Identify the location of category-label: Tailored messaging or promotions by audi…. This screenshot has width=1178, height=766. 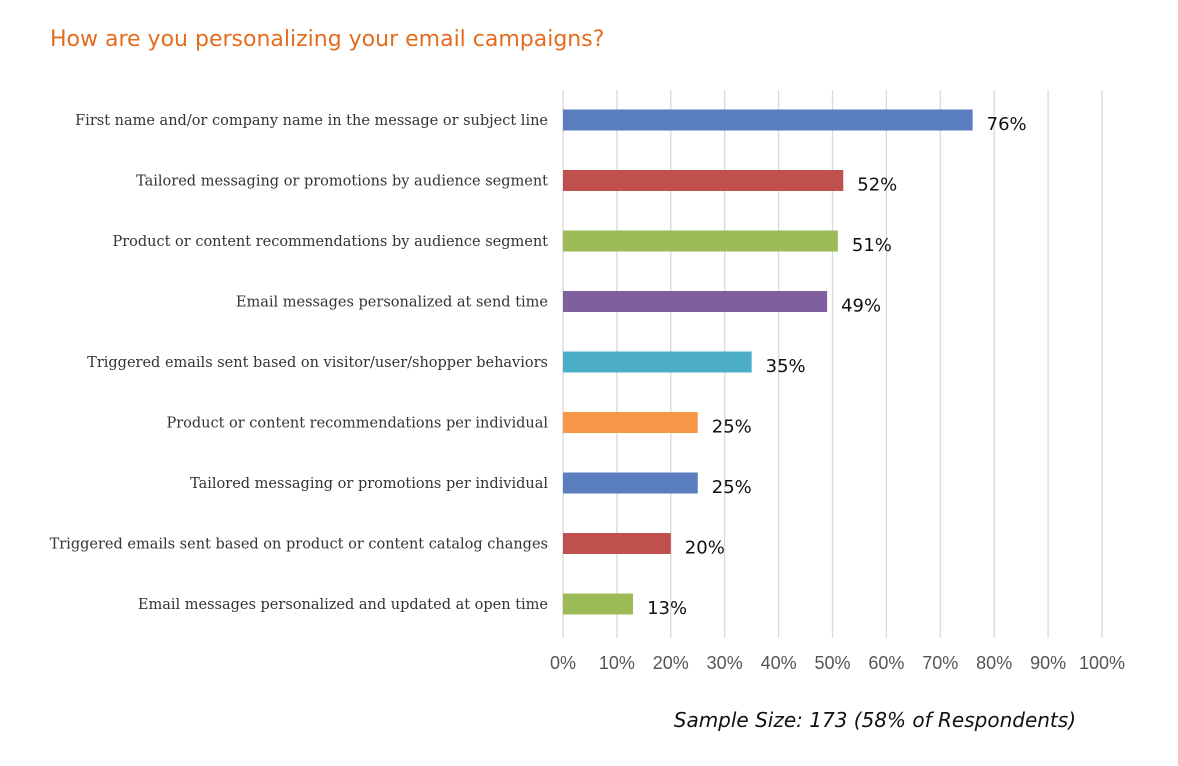
(342, 182).